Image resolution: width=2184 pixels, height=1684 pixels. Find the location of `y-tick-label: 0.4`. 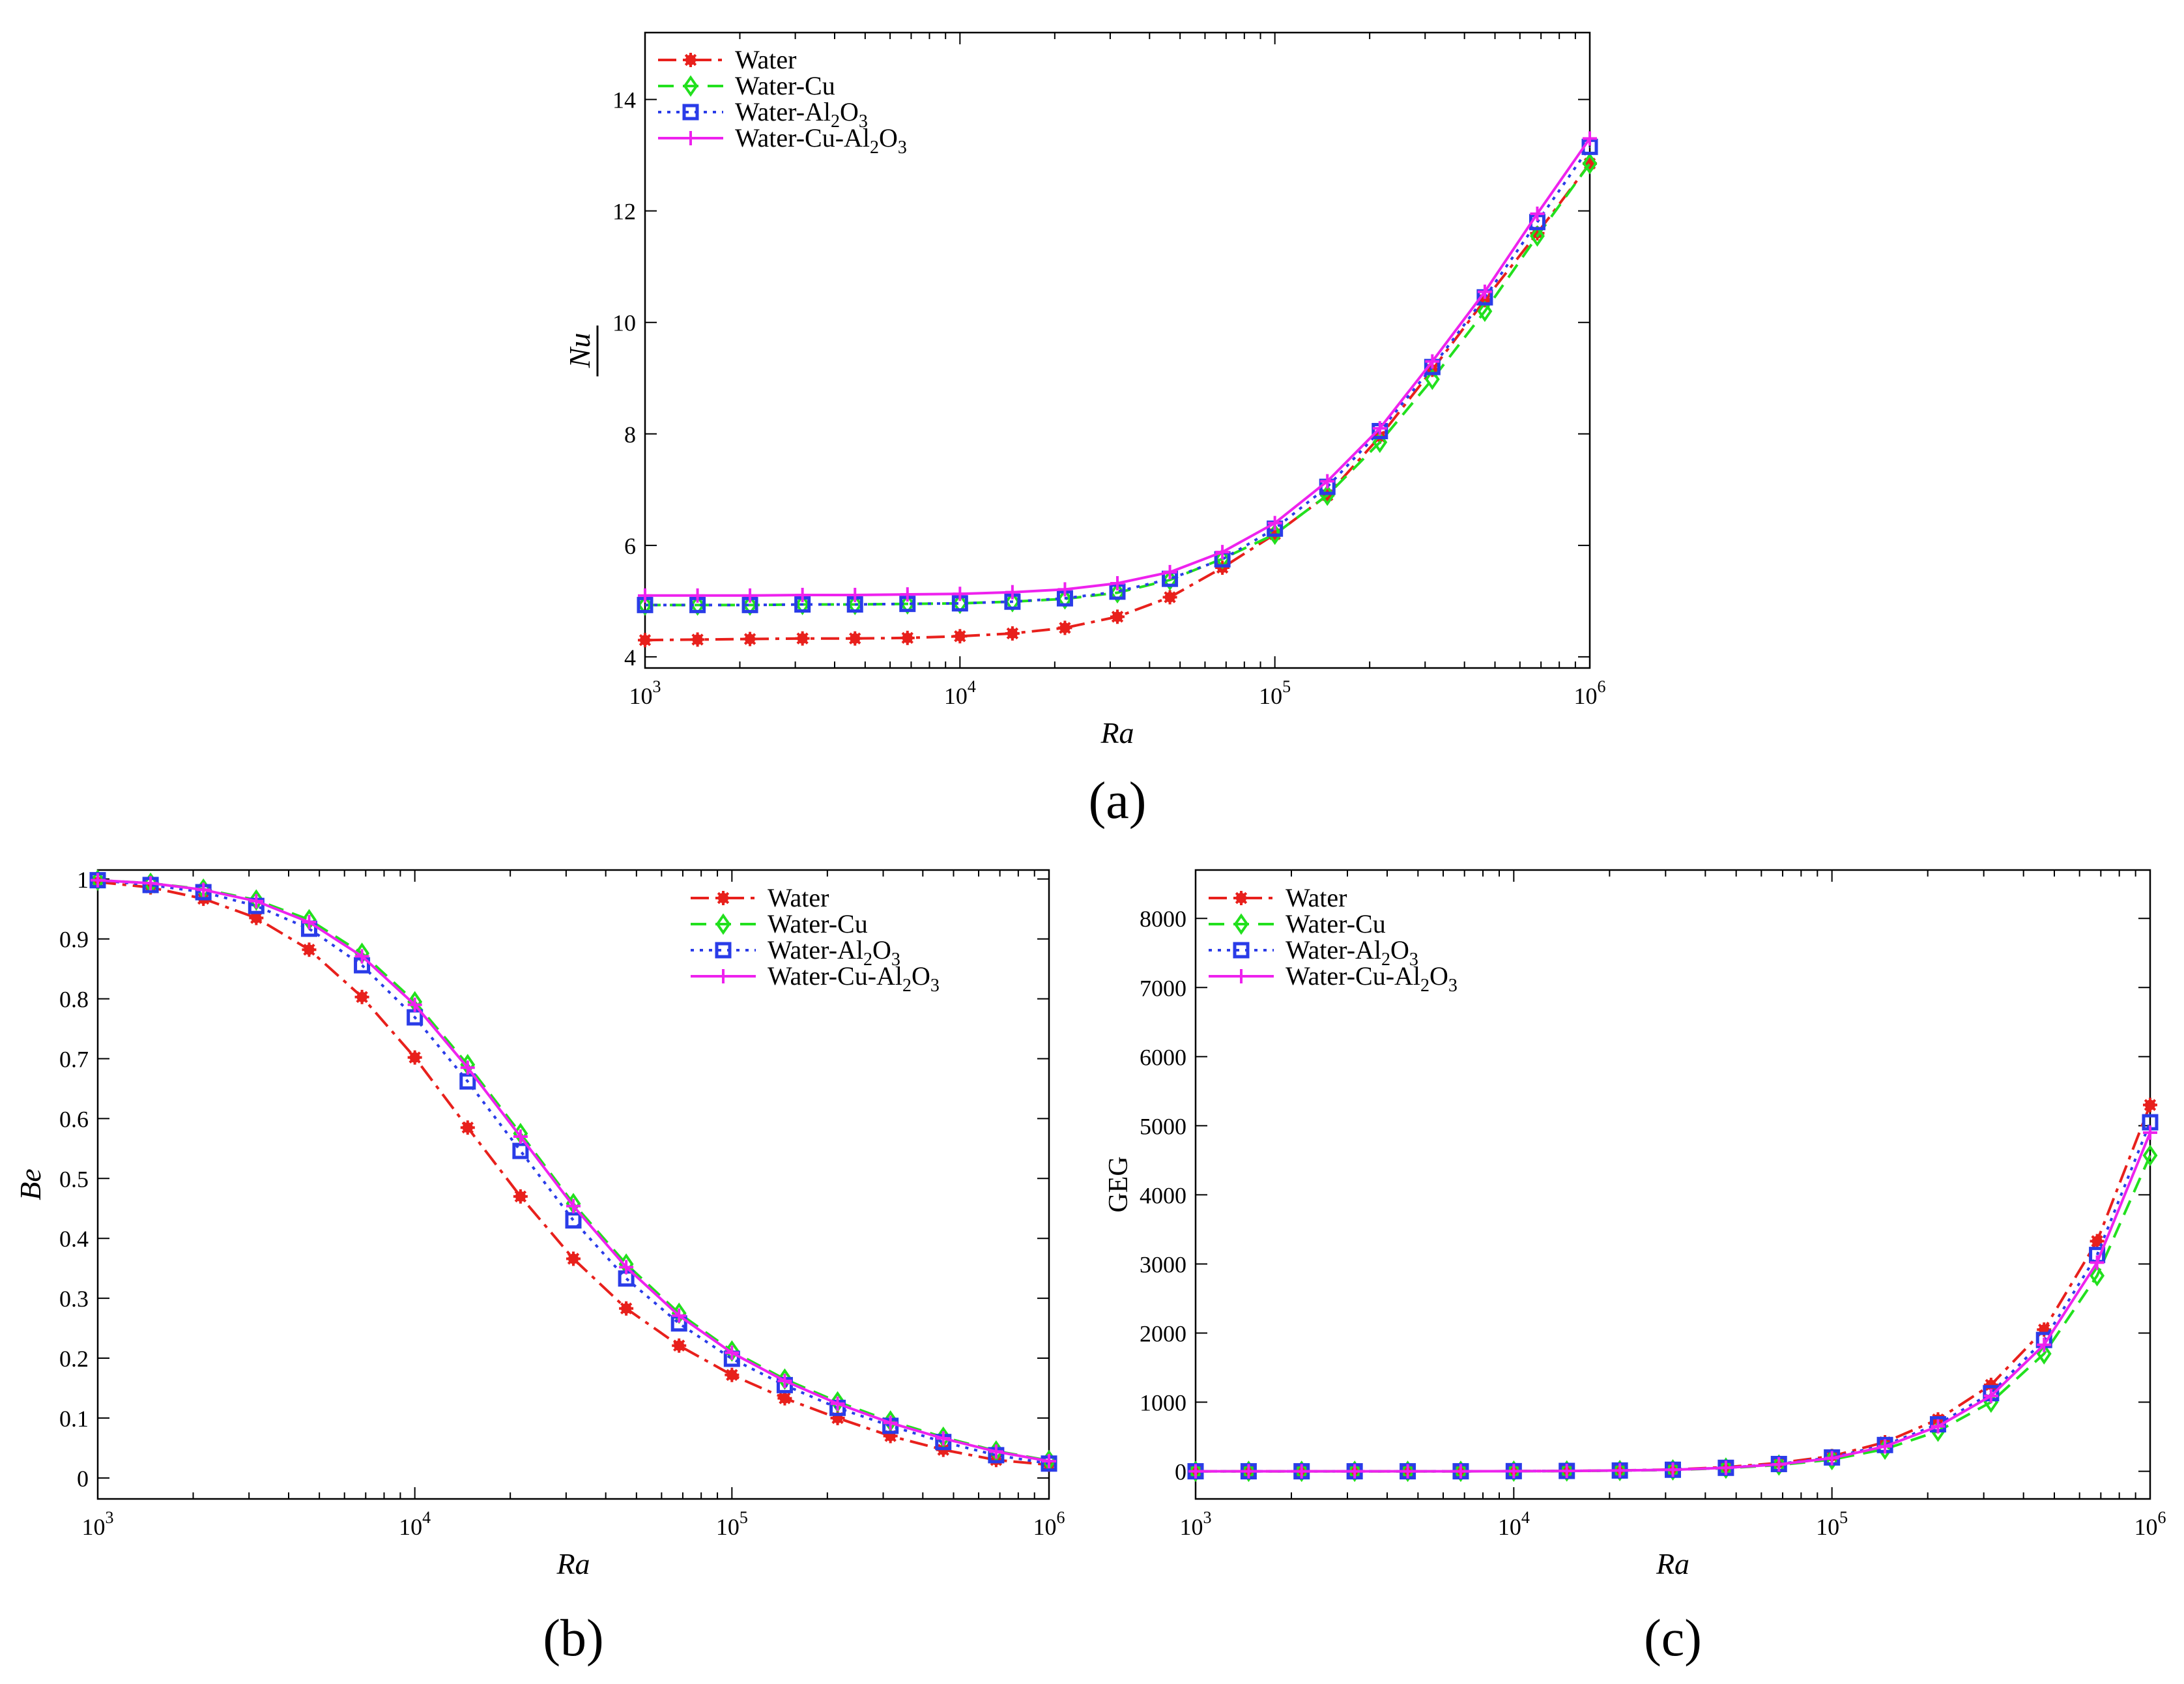

y-tick-label: 0.4 is located at coordinates (74, 1239).